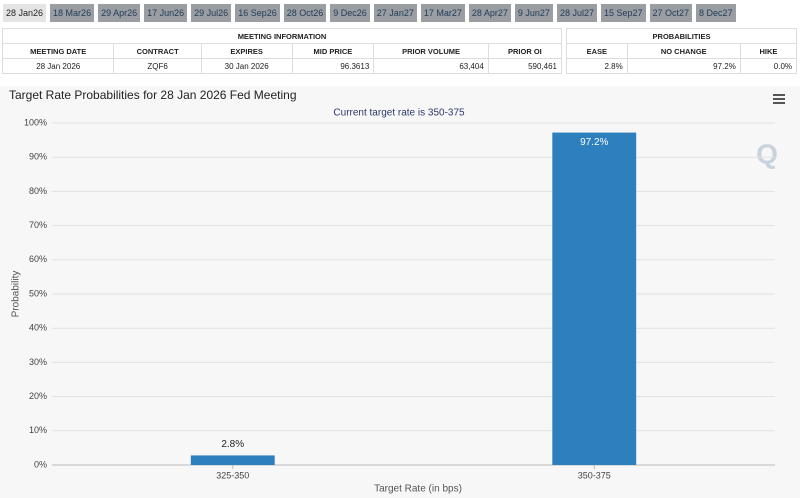 This screenshot has height=498, width=800. Describe the element at coordinates (119, 13) in the screenshot. I see `tab: 29 Apr26` at that location.